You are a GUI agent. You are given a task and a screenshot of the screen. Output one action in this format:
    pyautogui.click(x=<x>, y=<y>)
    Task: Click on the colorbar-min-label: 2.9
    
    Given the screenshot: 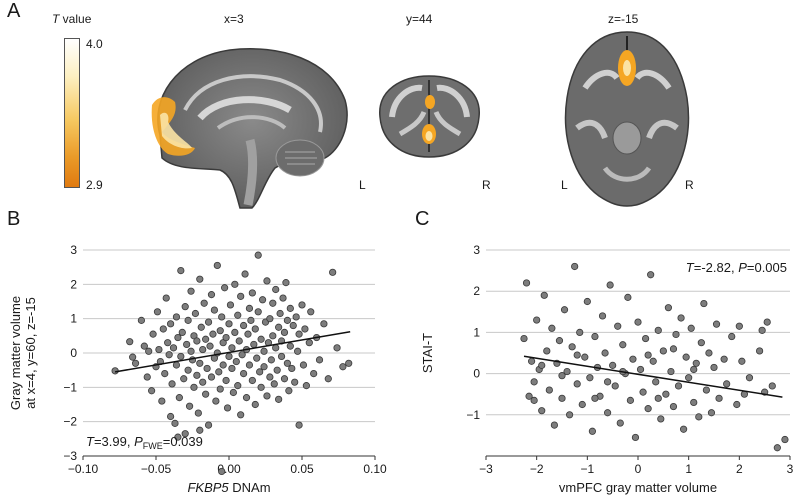 What is the action you would take?
    pyautogui.click(x=94, y=185)
    